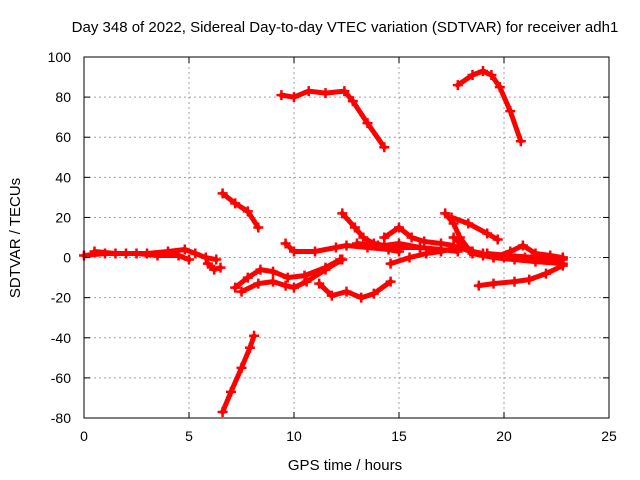  Describe the element at coordinates (63, 97) in the screenshot. I see `y-tick-label: 80` at that location.